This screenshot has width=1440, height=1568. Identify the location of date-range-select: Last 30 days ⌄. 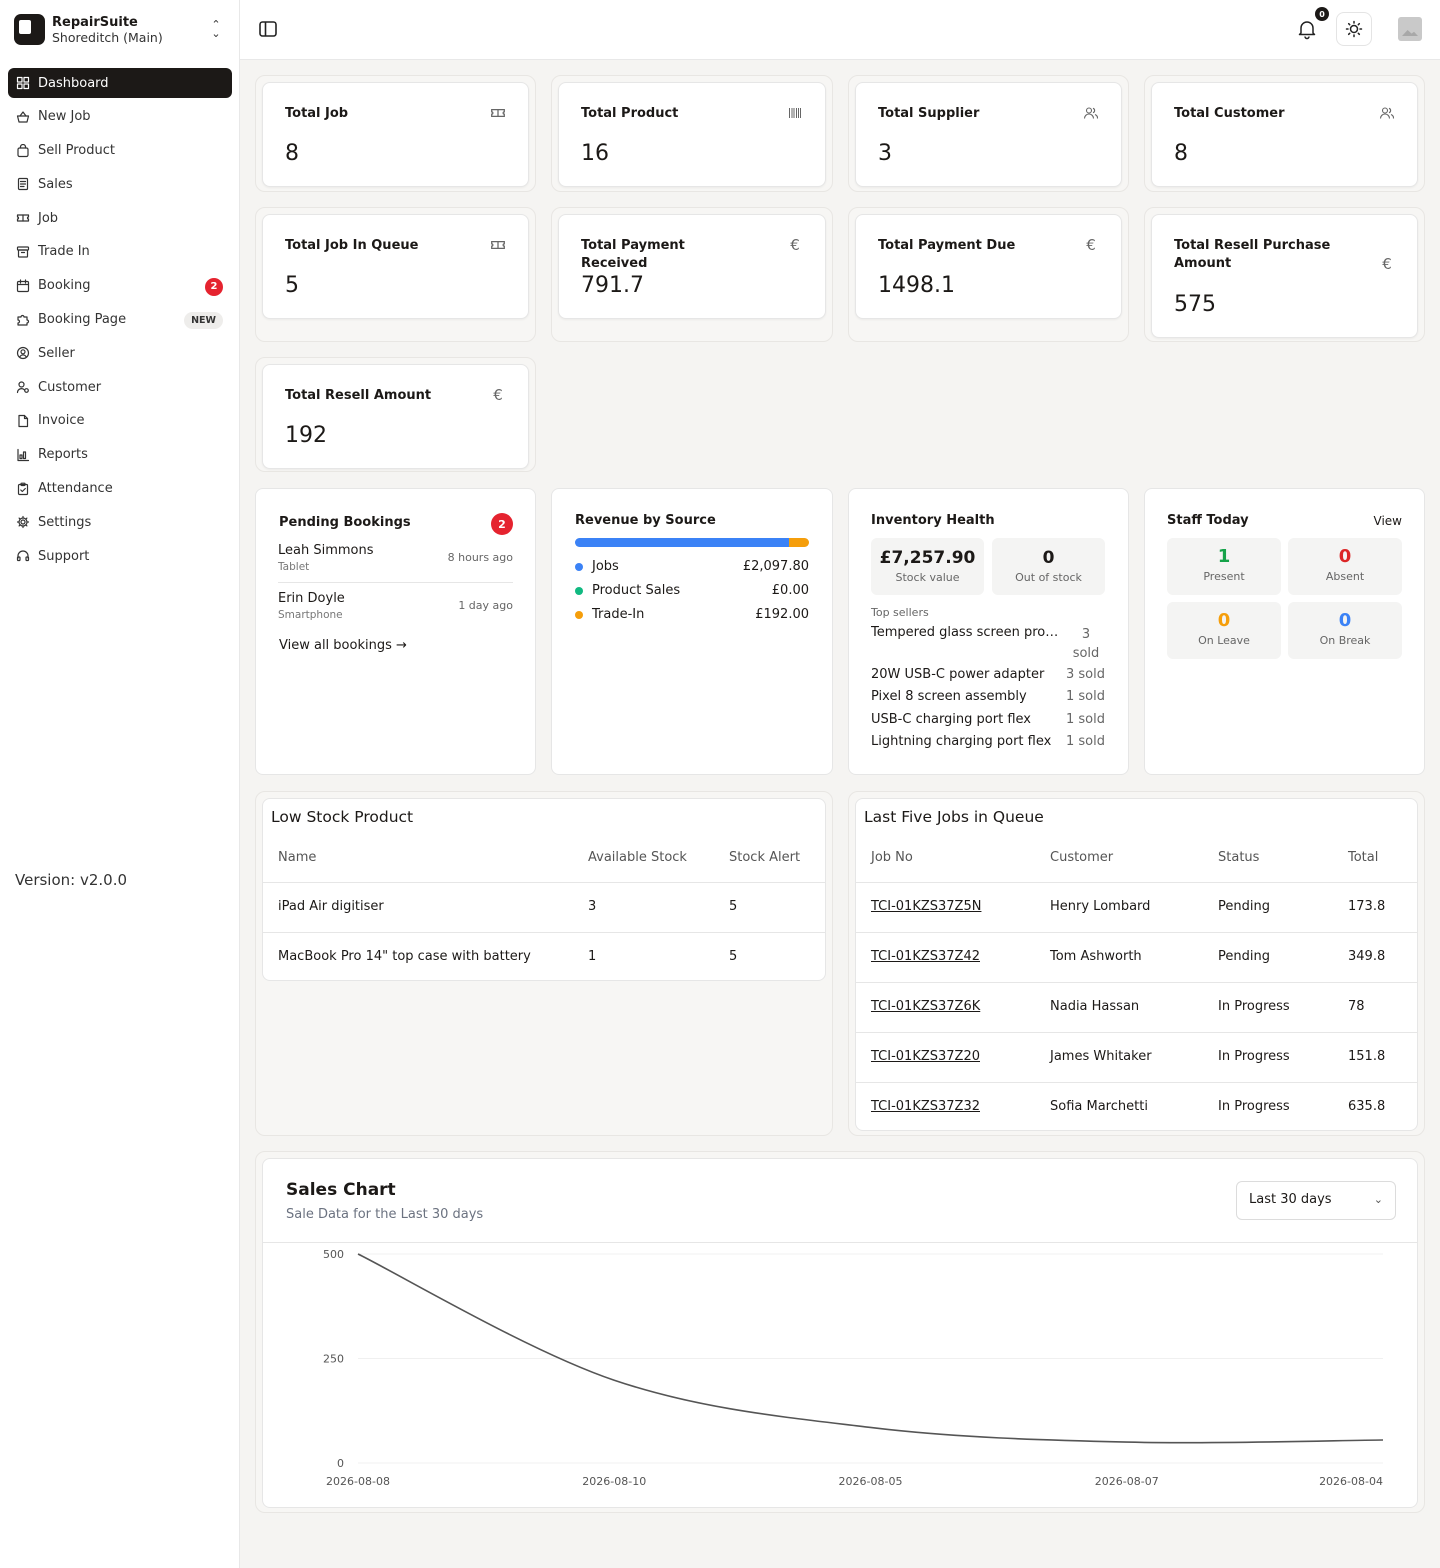
(1316, 1200).